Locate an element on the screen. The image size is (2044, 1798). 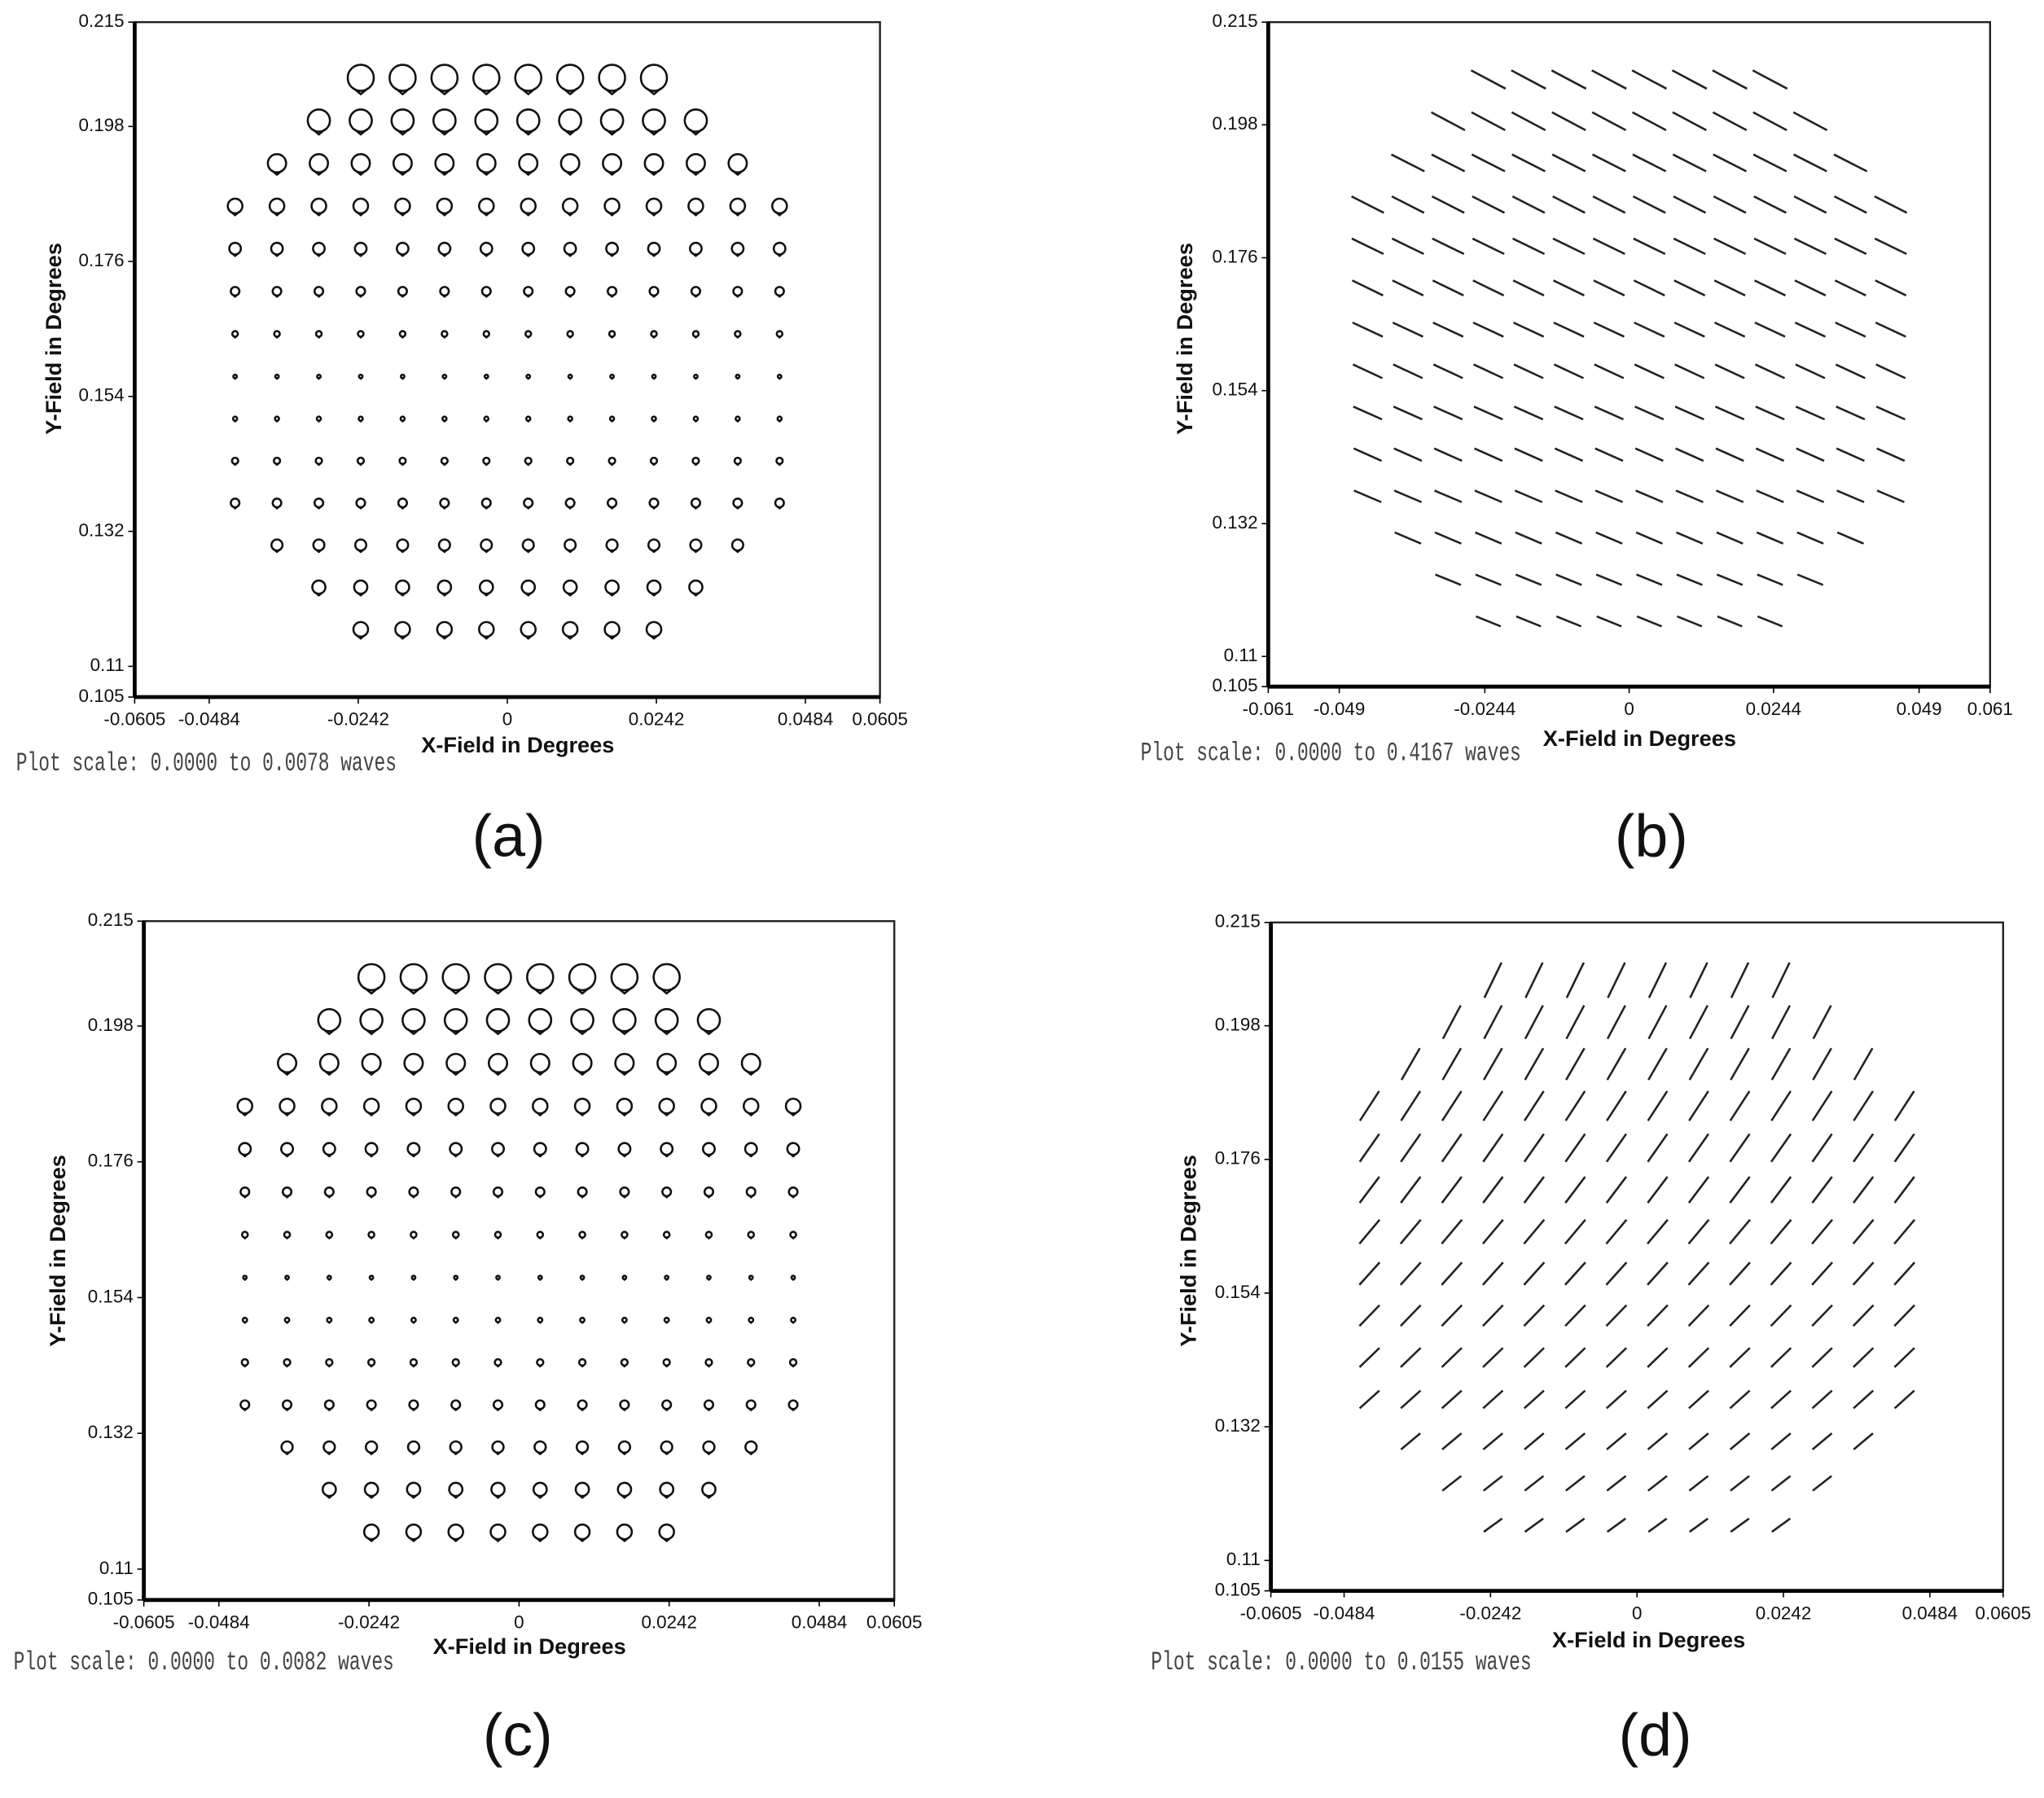
y-tick-label: 0.132 is located at coordinates (111, 1432).